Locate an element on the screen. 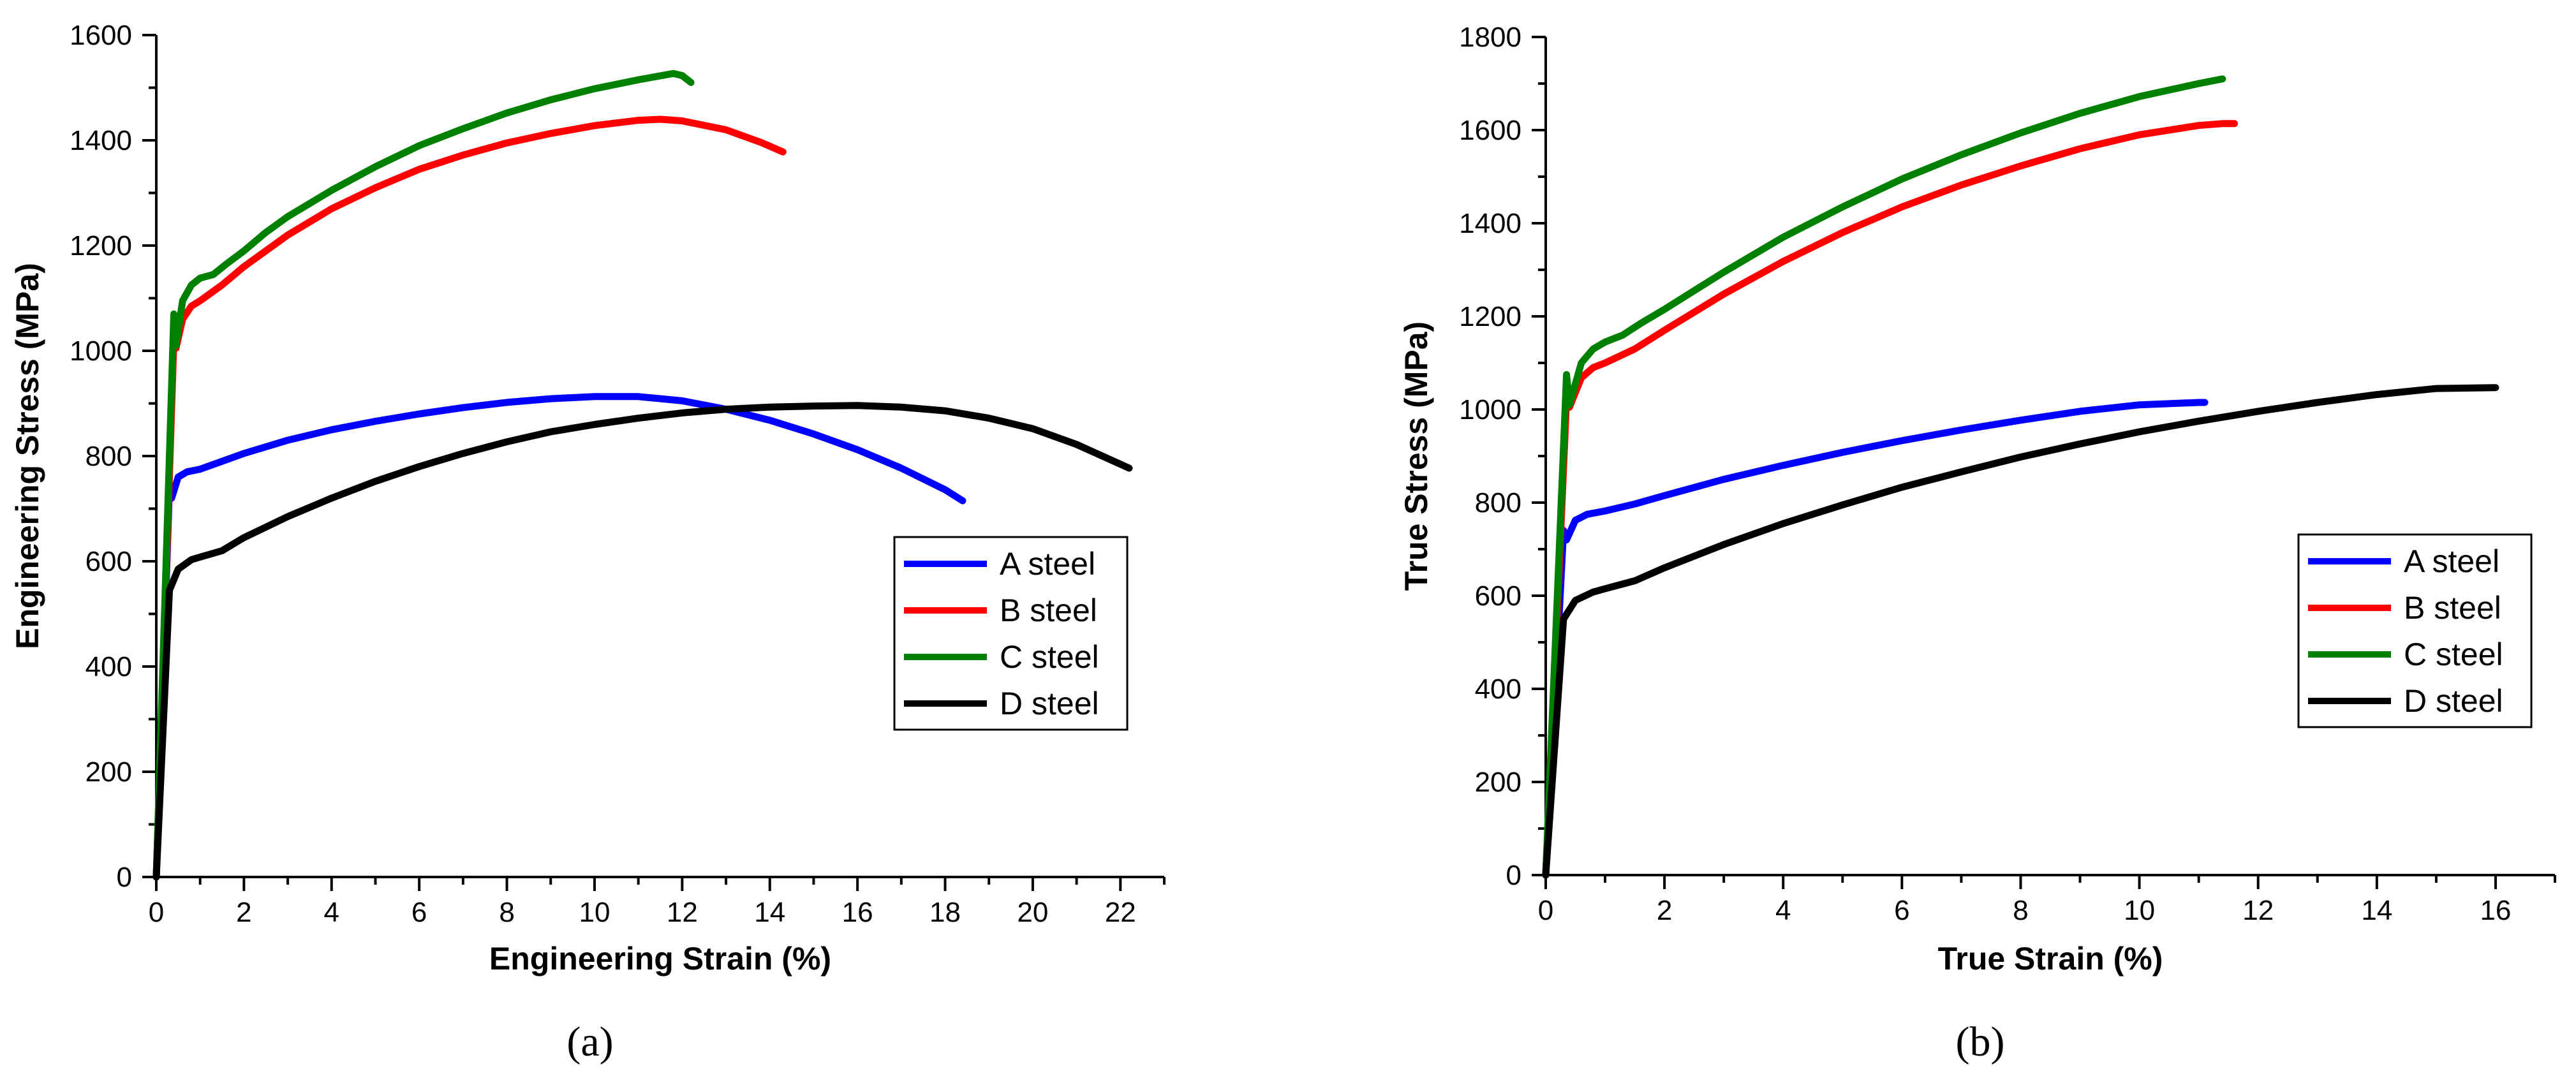 Image resolution: width=2576 pixels, height=1076 pixels. y-axis-label: Engineering Stress (MPa) is located at coordinates (27, 456).